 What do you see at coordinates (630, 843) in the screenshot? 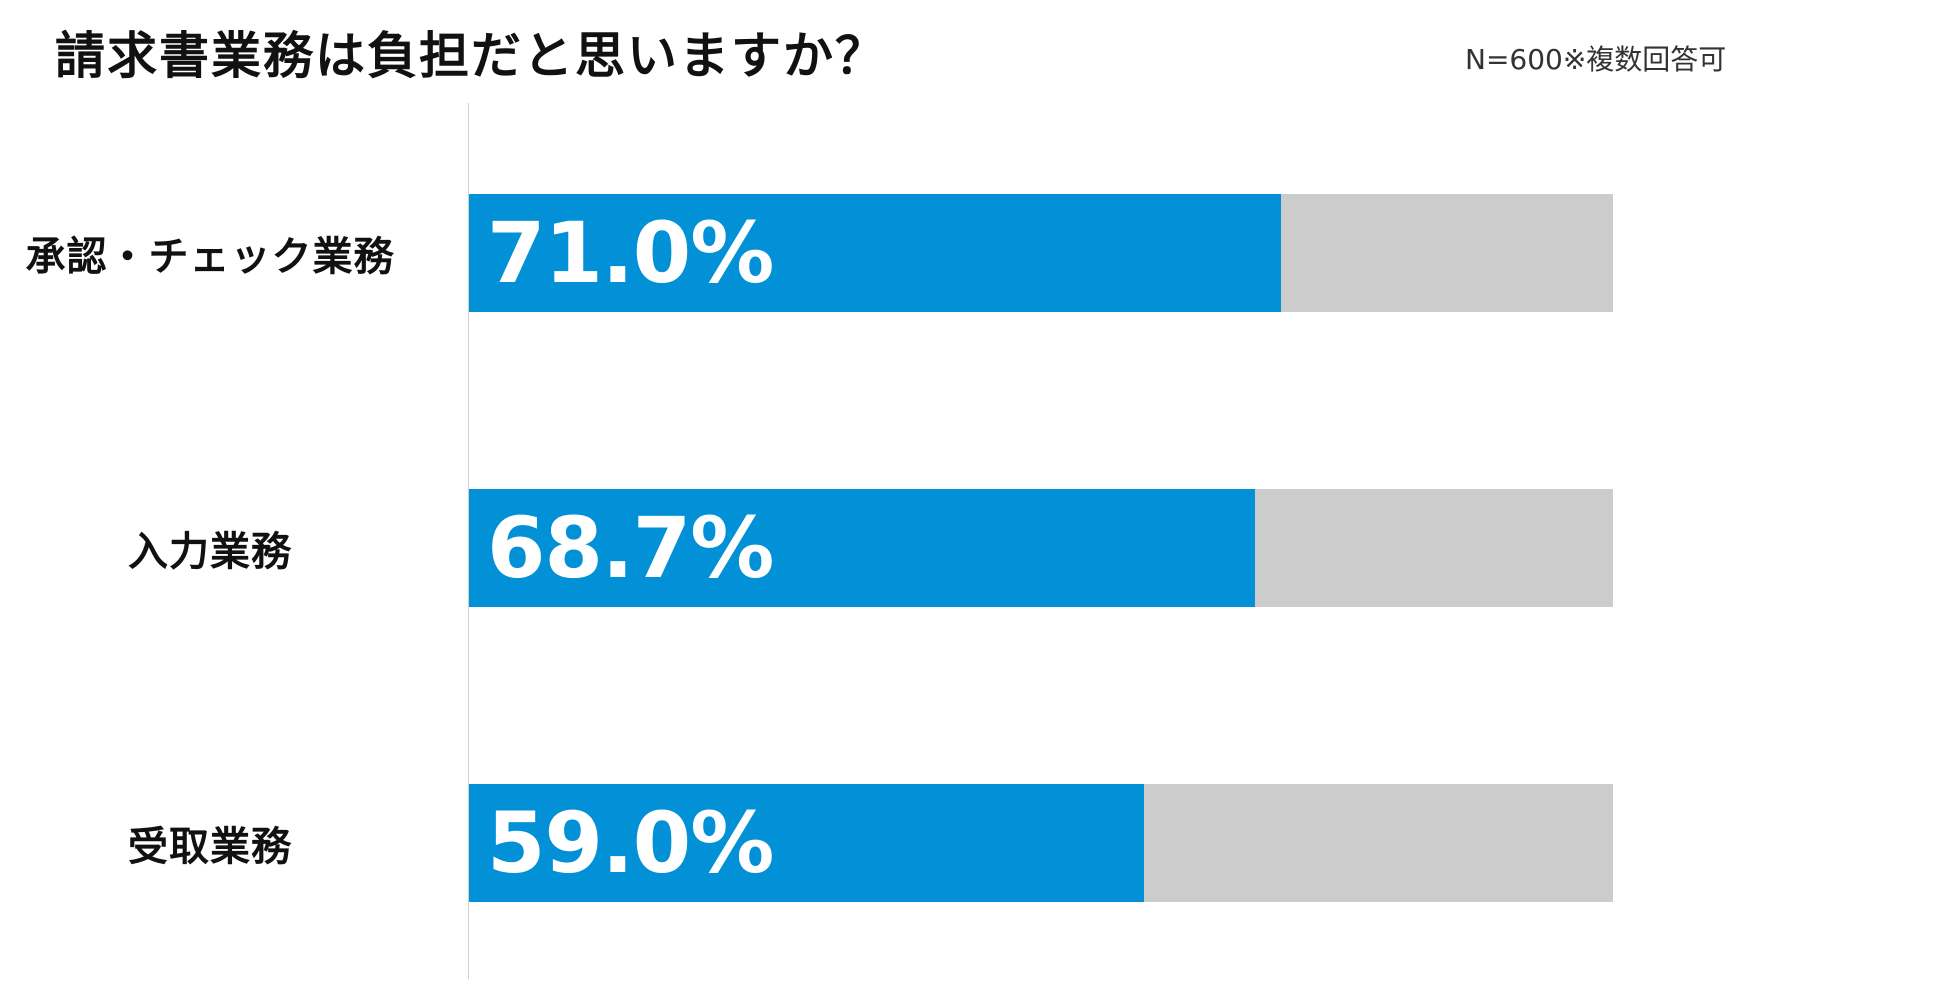
I see `data-label: 59.0%` at bounding box center [630, 843].